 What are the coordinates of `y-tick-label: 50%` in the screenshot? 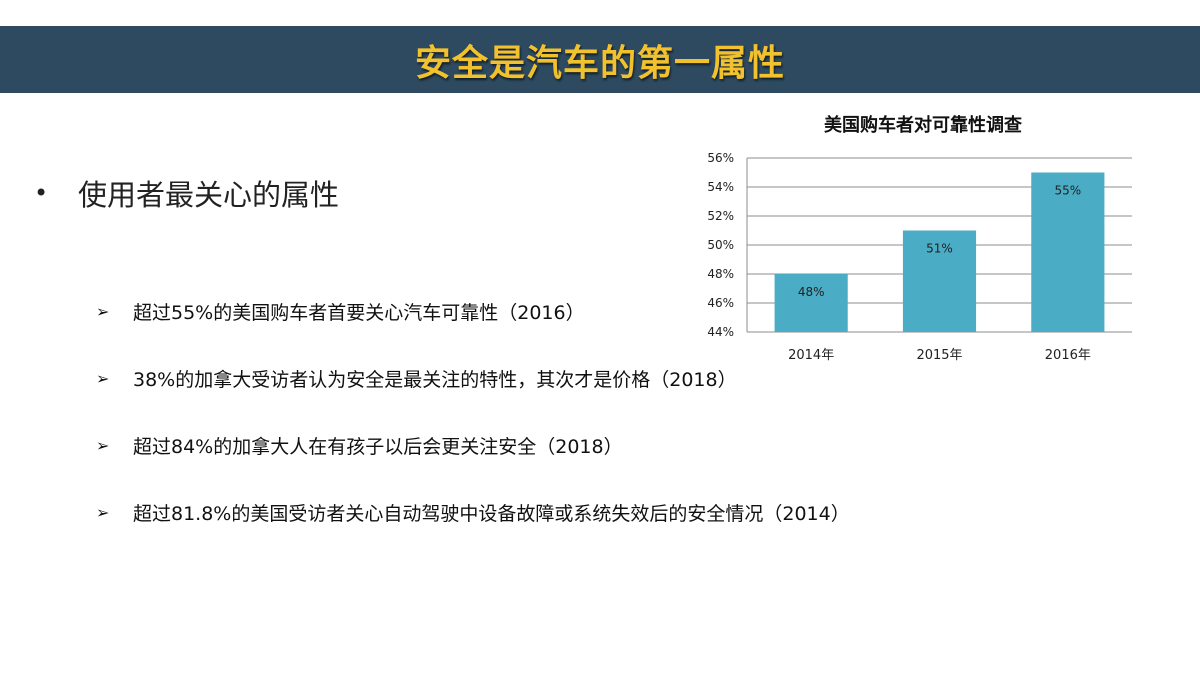 It's located at (720, 245).